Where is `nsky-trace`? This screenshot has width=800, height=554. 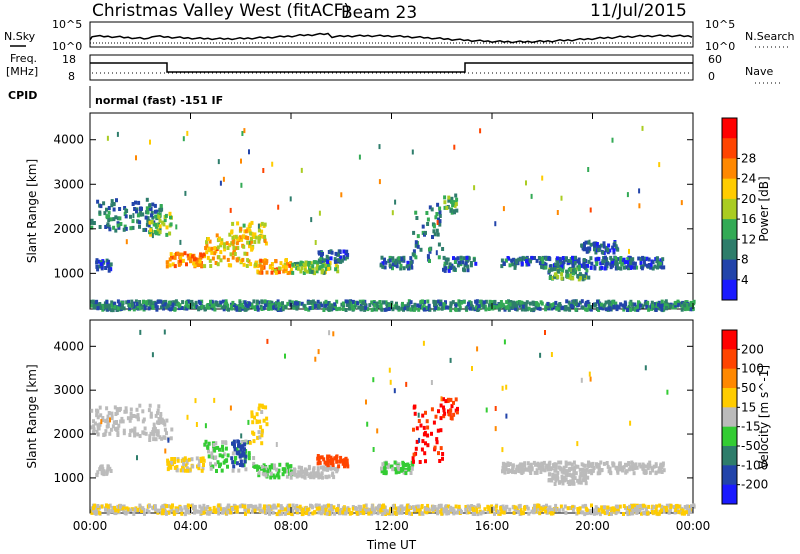
nsky-trace is located at coordinates (391, 38).